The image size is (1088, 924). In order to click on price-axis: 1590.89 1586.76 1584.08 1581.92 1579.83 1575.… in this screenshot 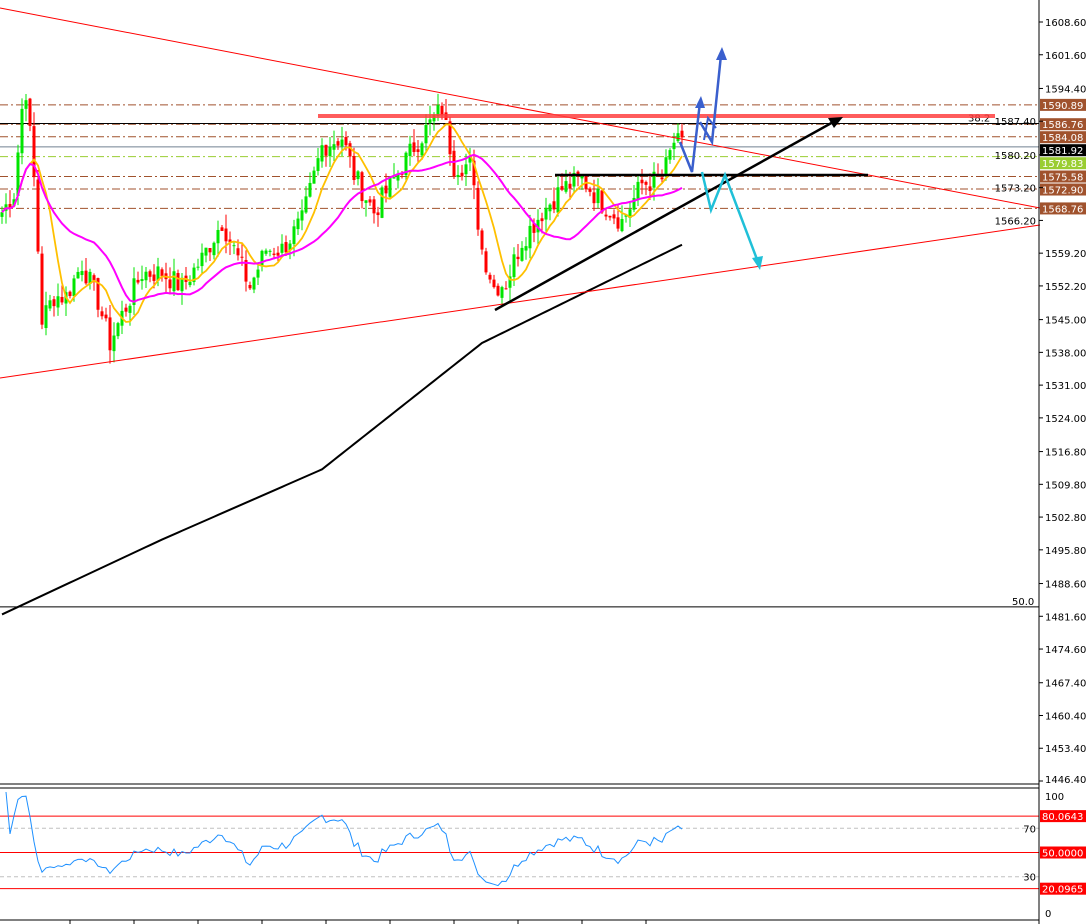, I will do `click(1041, 402)`.